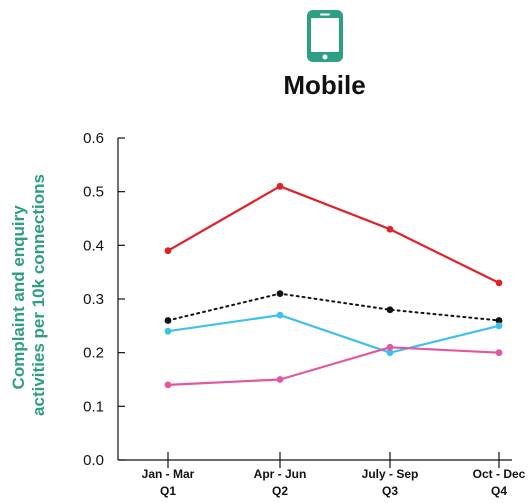 This screenshot has height=503, width=531. What do you see at coordinates (38, 295) in the screenshot?
I see `y-axis-label-line-2: activities per 10k connections` at bounding box center [38, 295].